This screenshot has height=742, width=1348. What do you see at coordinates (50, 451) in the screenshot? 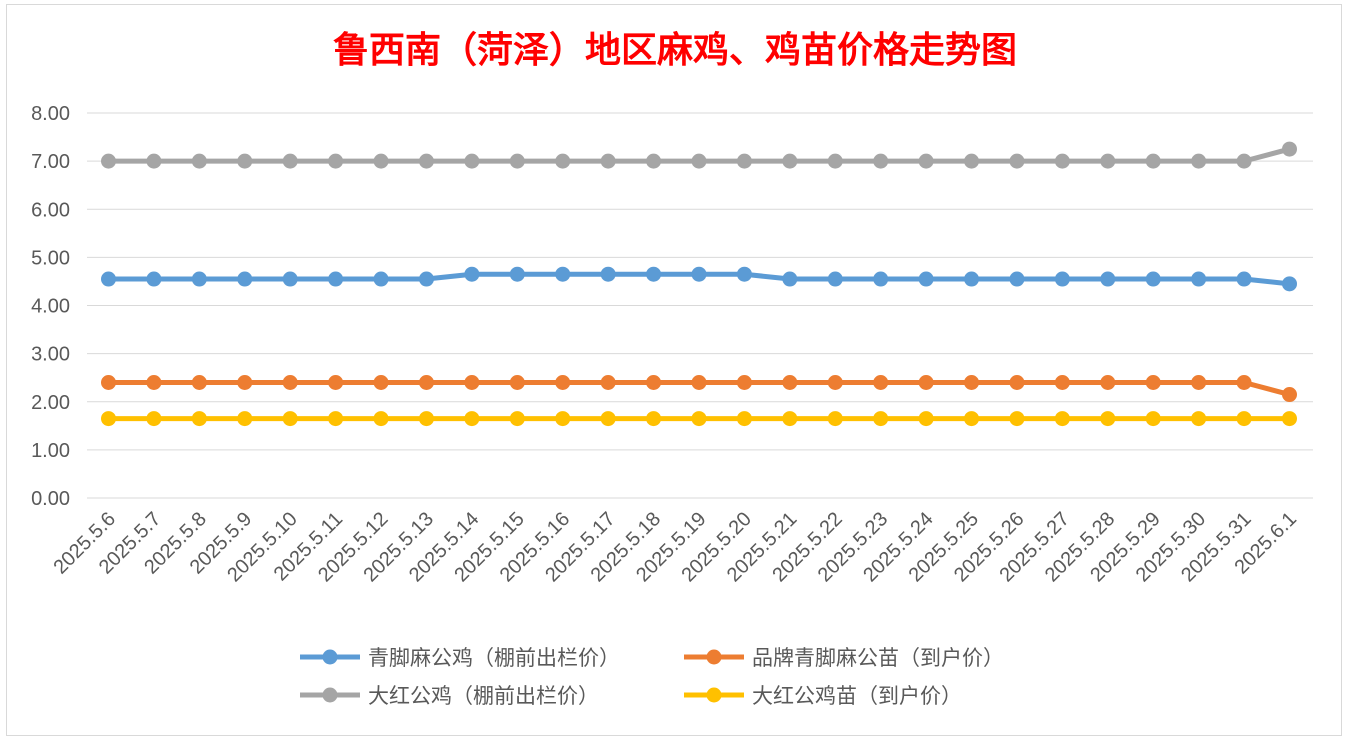
I see `y-tick-label: 1.00` at bounding box center [50, 451].